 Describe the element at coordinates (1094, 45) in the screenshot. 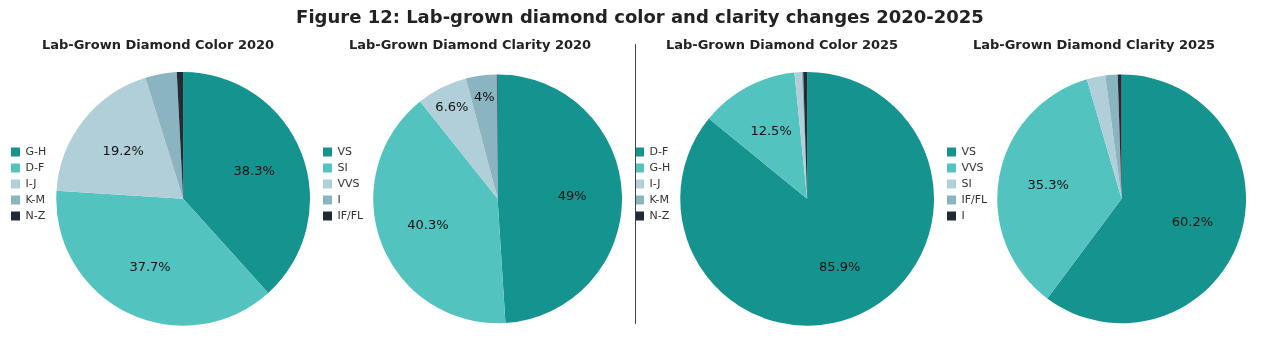

I see `chart-title: Lab-Grown Diamond Clarity 2025` at that location.